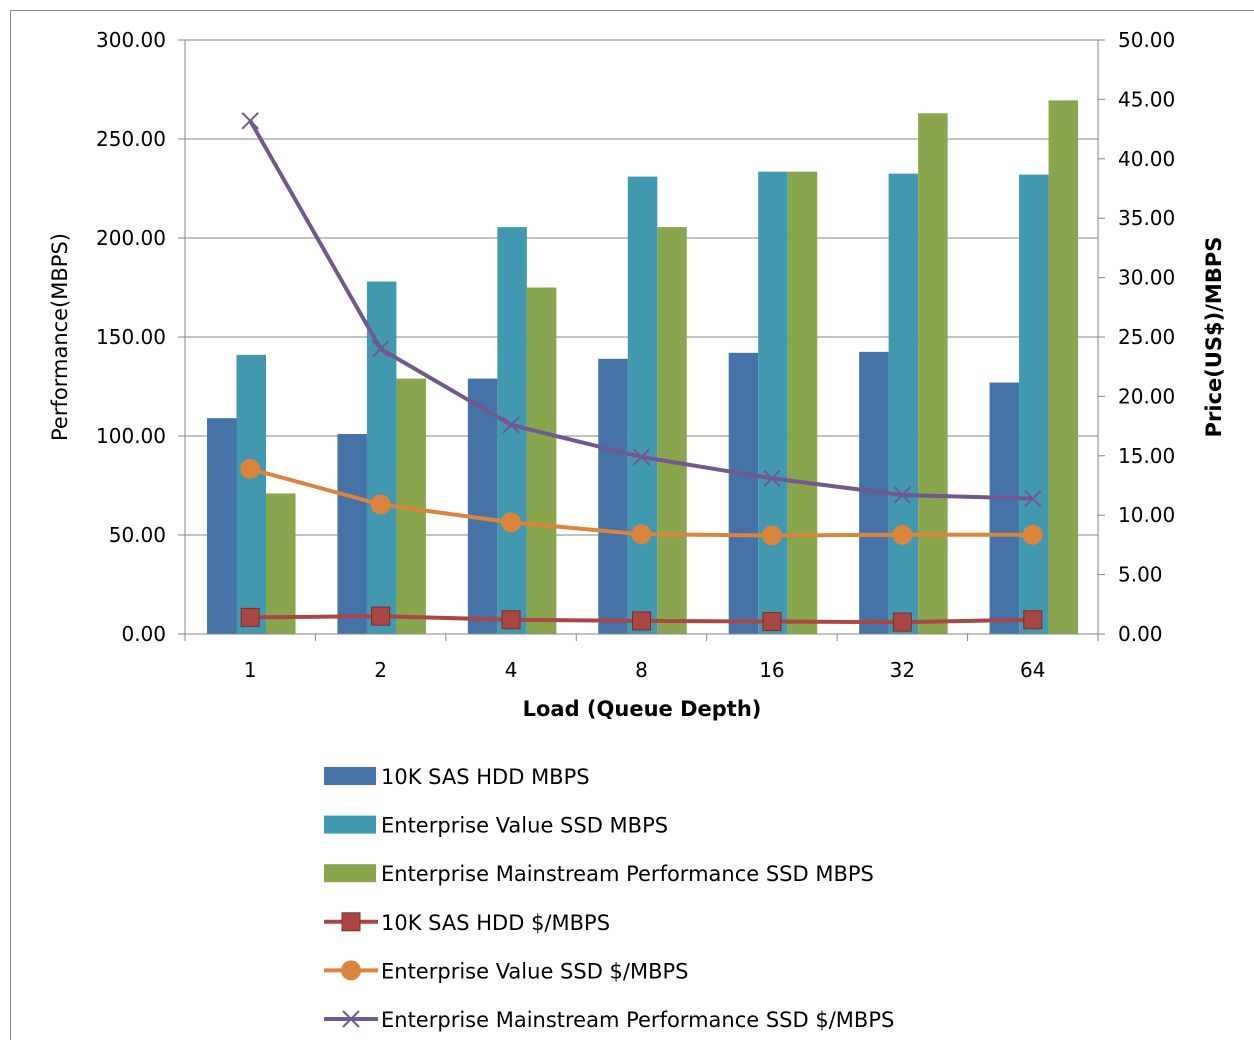 The image size is (1254, 1040). What do you see at coordinates (771, 670) in the screenshot?
I see `x-tick-label: 16` at bounding box center [771, 670].